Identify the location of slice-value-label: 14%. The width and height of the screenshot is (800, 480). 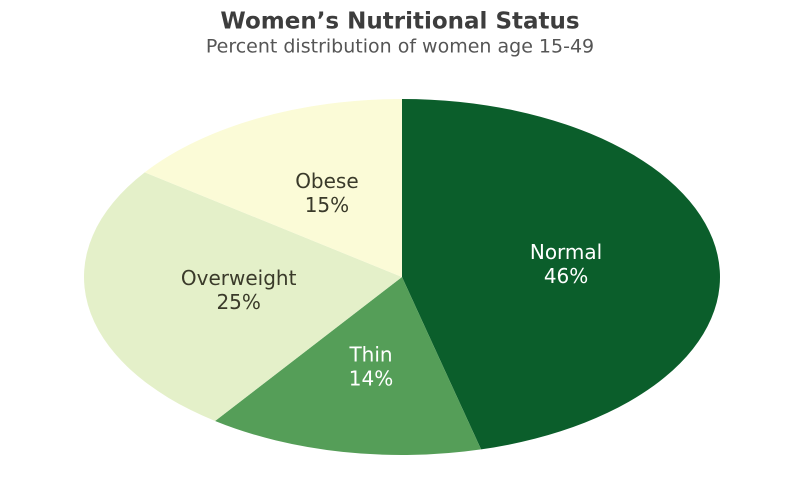
(371, 378).